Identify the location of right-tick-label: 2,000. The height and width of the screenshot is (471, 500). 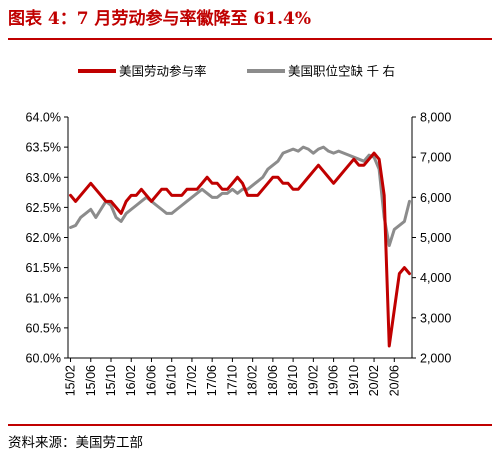
(435, 359).